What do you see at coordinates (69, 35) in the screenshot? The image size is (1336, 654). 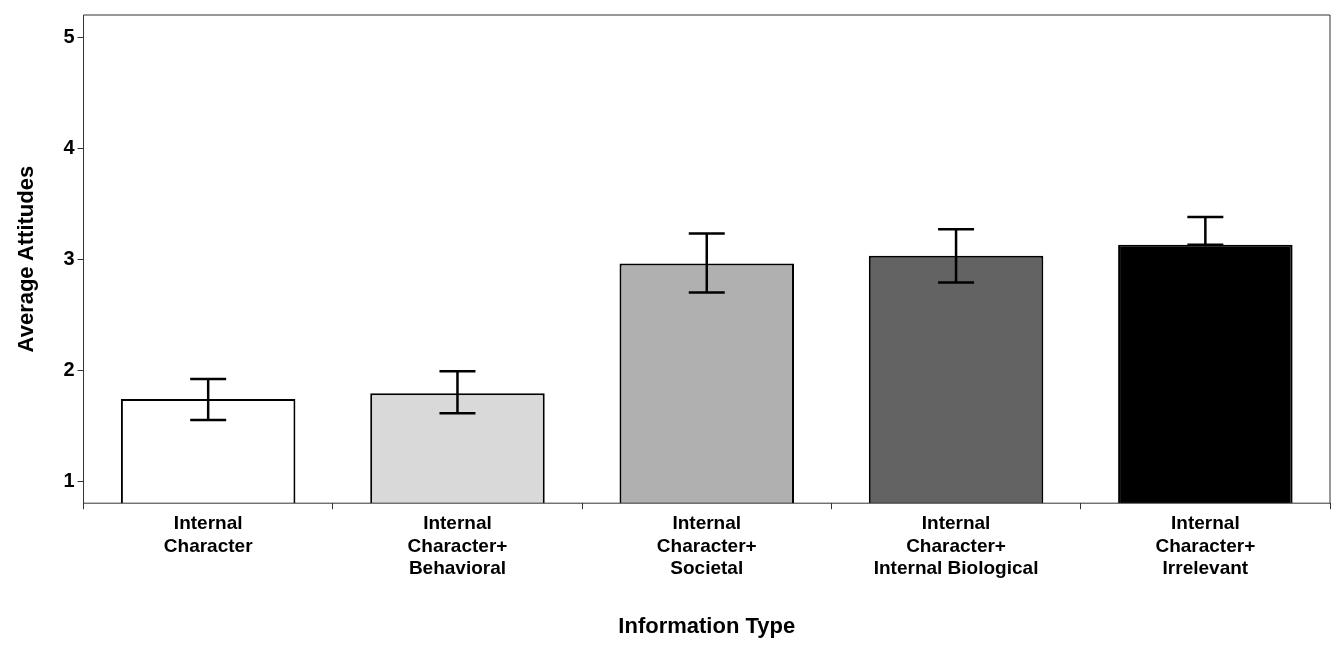 I see `y-tick-label: 5` at bounding box center [69, 35].